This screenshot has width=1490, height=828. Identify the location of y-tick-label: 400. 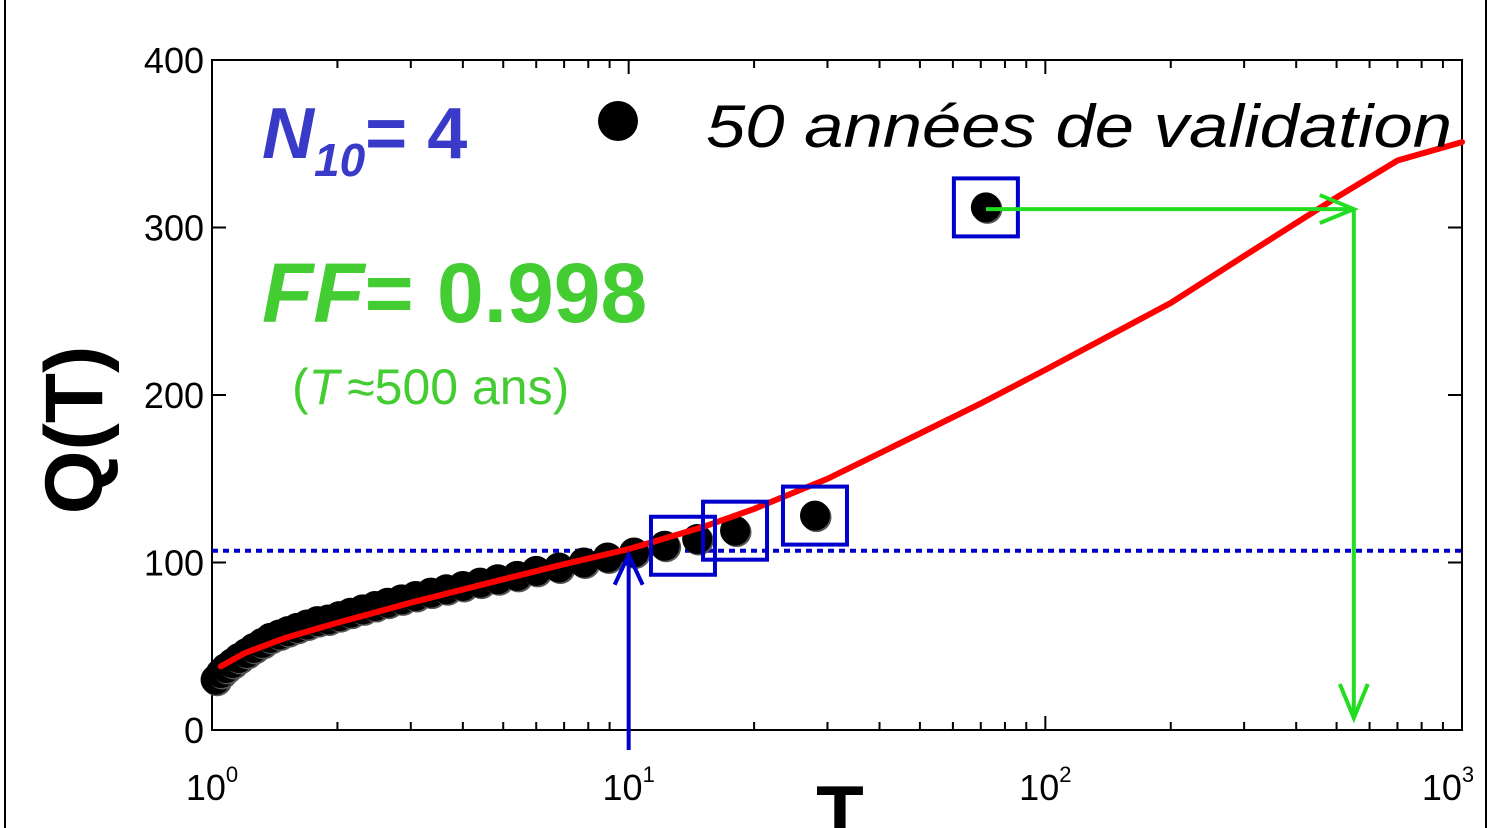
(174, 60).